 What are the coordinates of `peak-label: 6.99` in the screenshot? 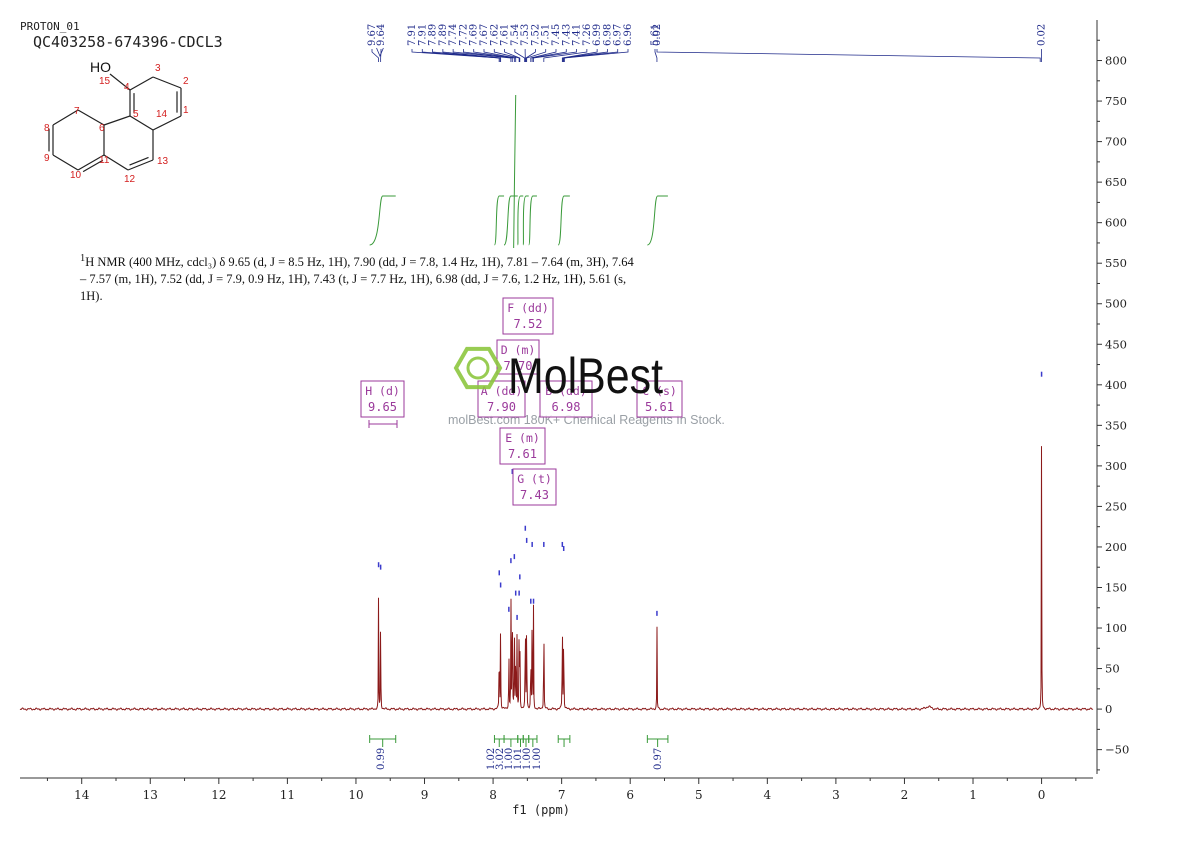 It's located at (597, 35).